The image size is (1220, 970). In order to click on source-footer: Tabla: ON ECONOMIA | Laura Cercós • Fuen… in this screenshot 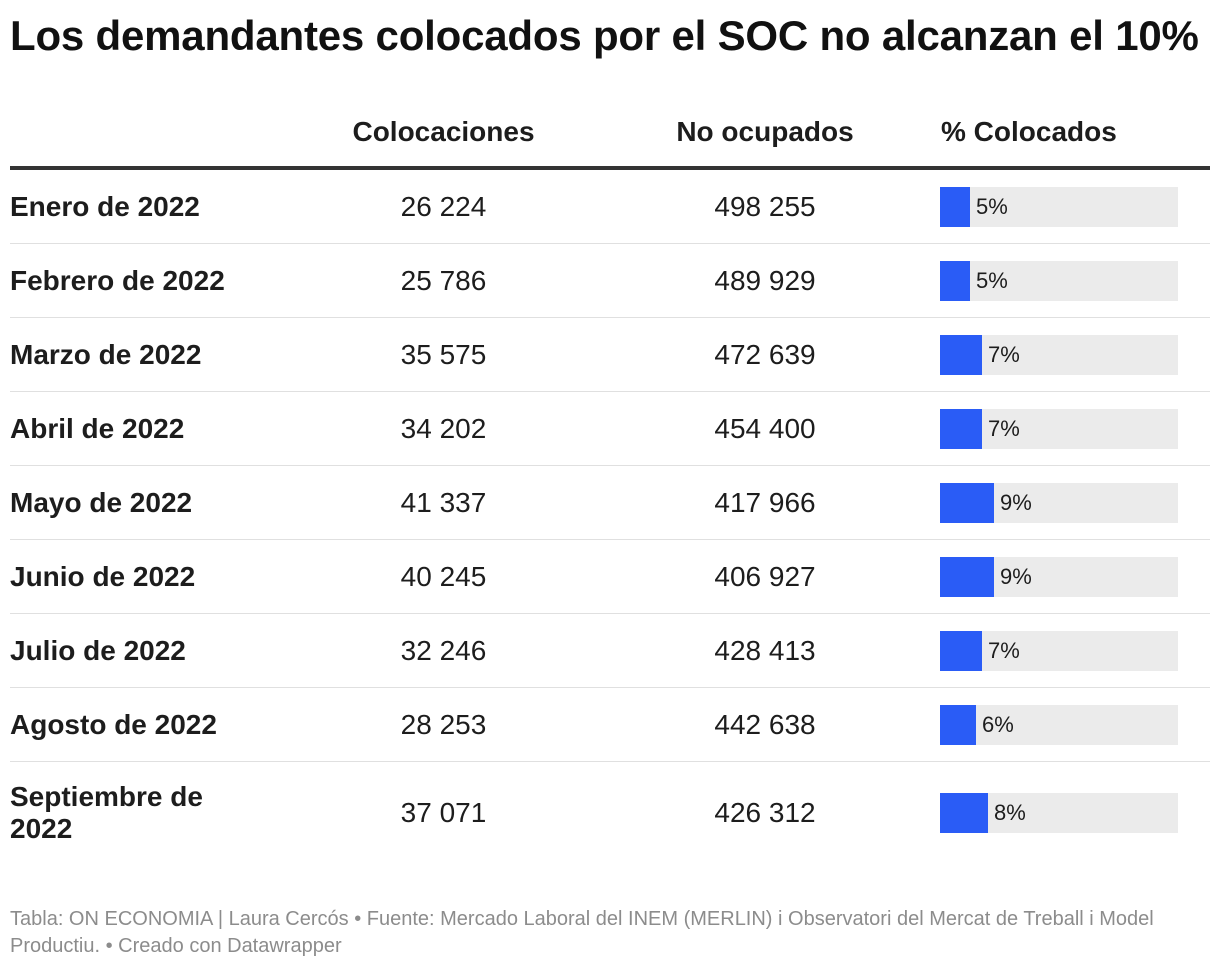, I will do `click(582, 932)`.